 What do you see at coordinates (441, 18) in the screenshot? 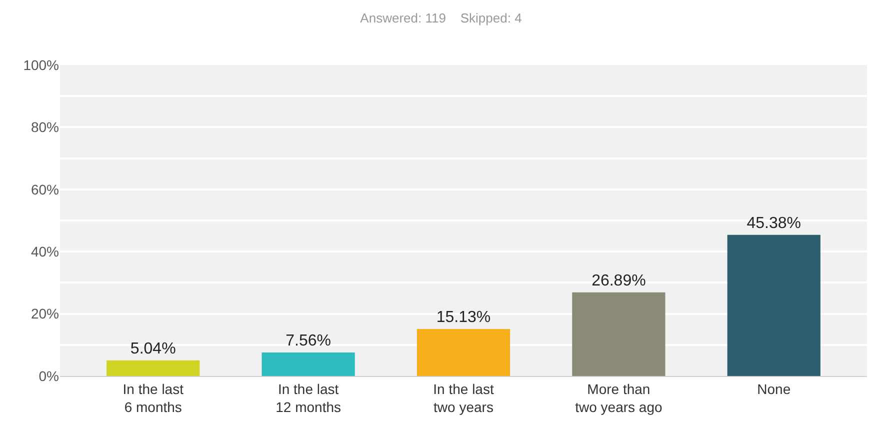
I see `chart-title: Answered: 119 Skipped: 4` at bounding box center [441, 18].